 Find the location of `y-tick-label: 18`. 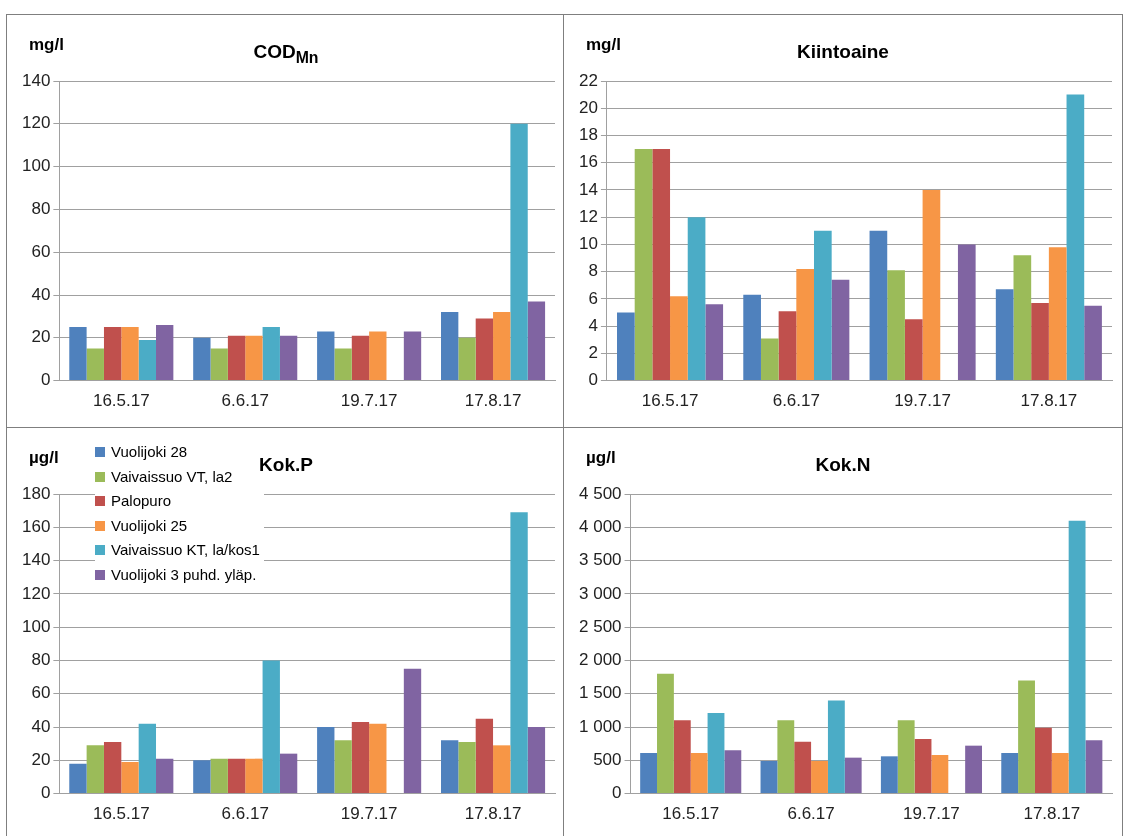

y-tick-label: 18 is located at coordinates (588, 135).